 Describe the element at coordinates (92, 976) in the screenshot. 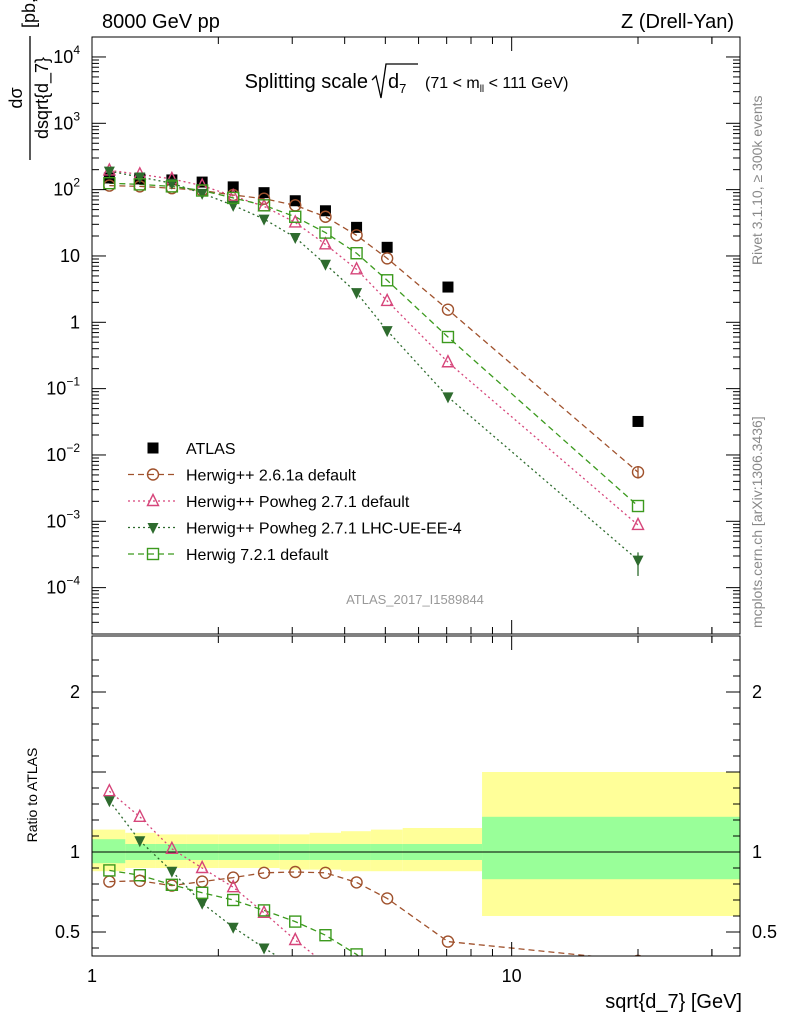

I see `x-tick-label: 1` at that location.